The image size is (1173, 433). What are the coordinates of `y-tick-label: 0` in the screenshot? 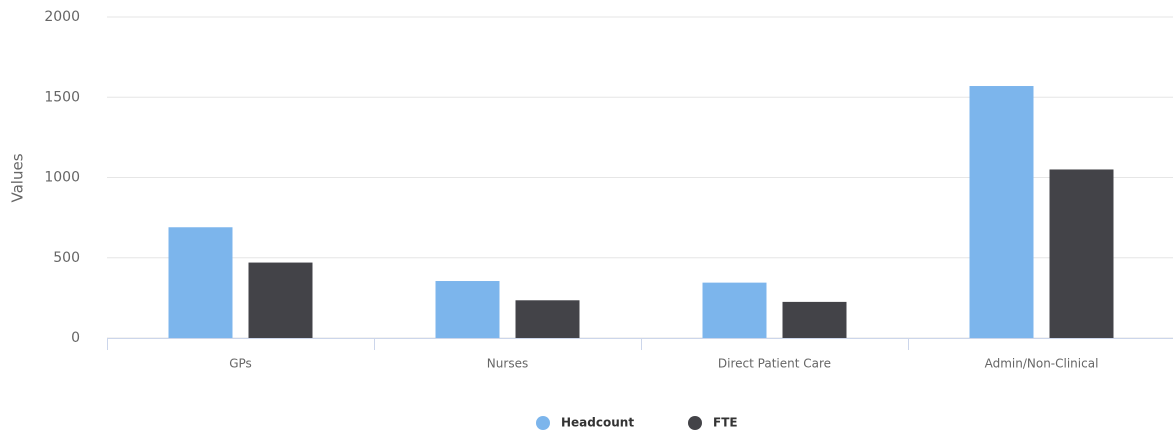 It's located at (75, 338).